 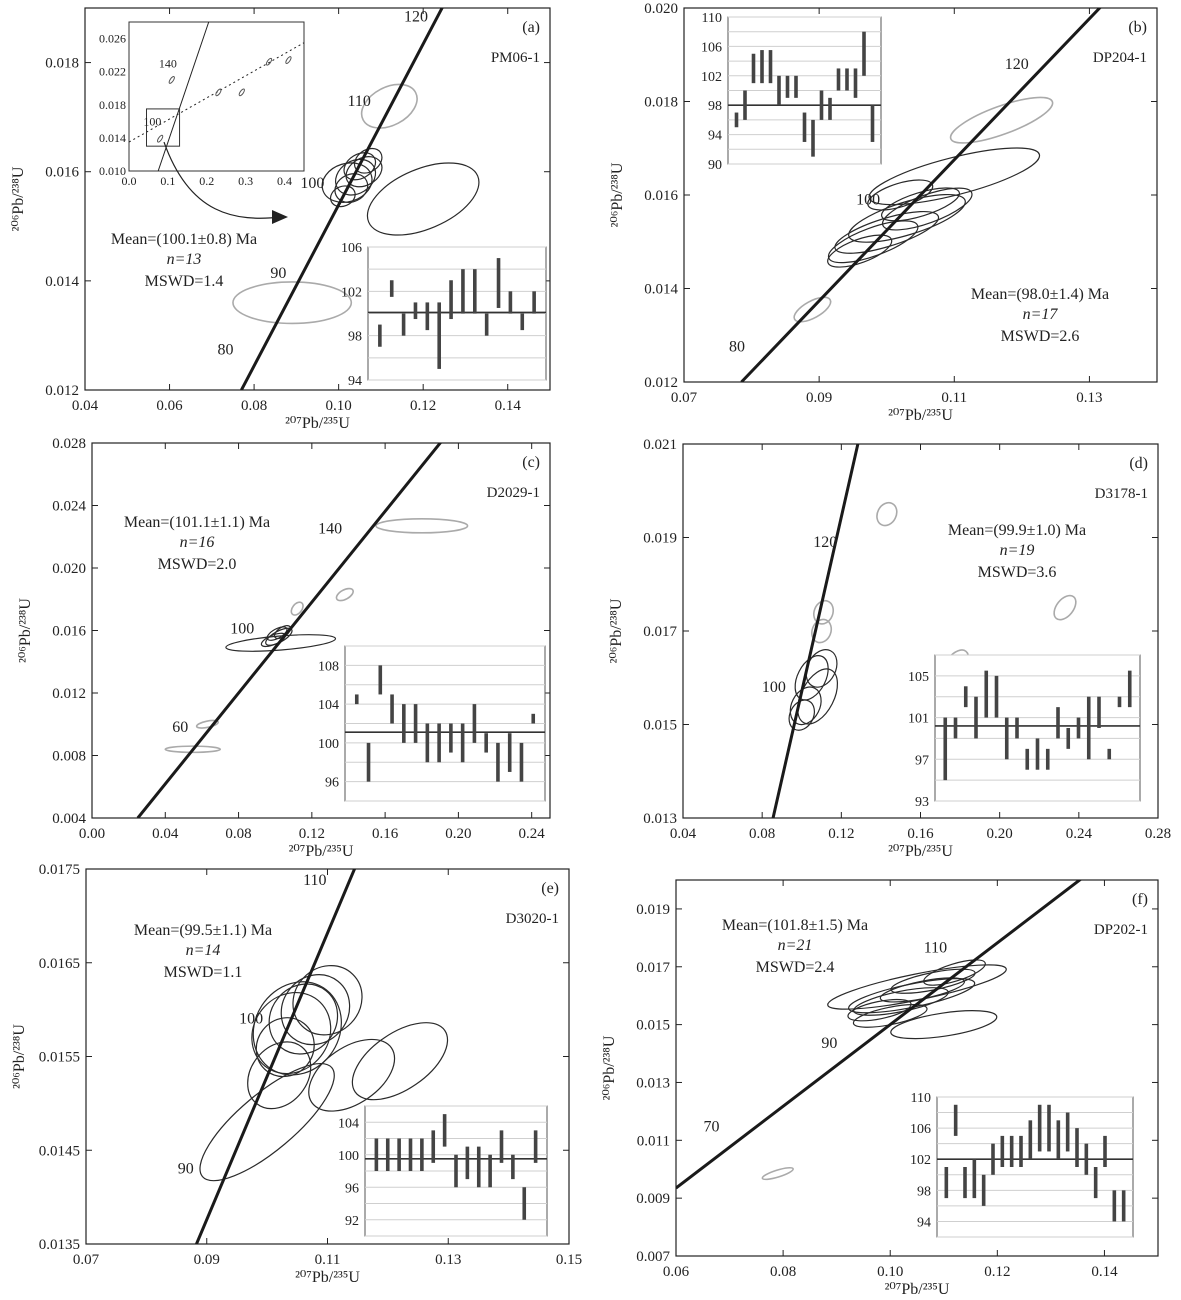 What do you see at coordinates (328, 744) in the screenshot?
I see `inset-tick-label: 100` at bounding box center [328, 744].